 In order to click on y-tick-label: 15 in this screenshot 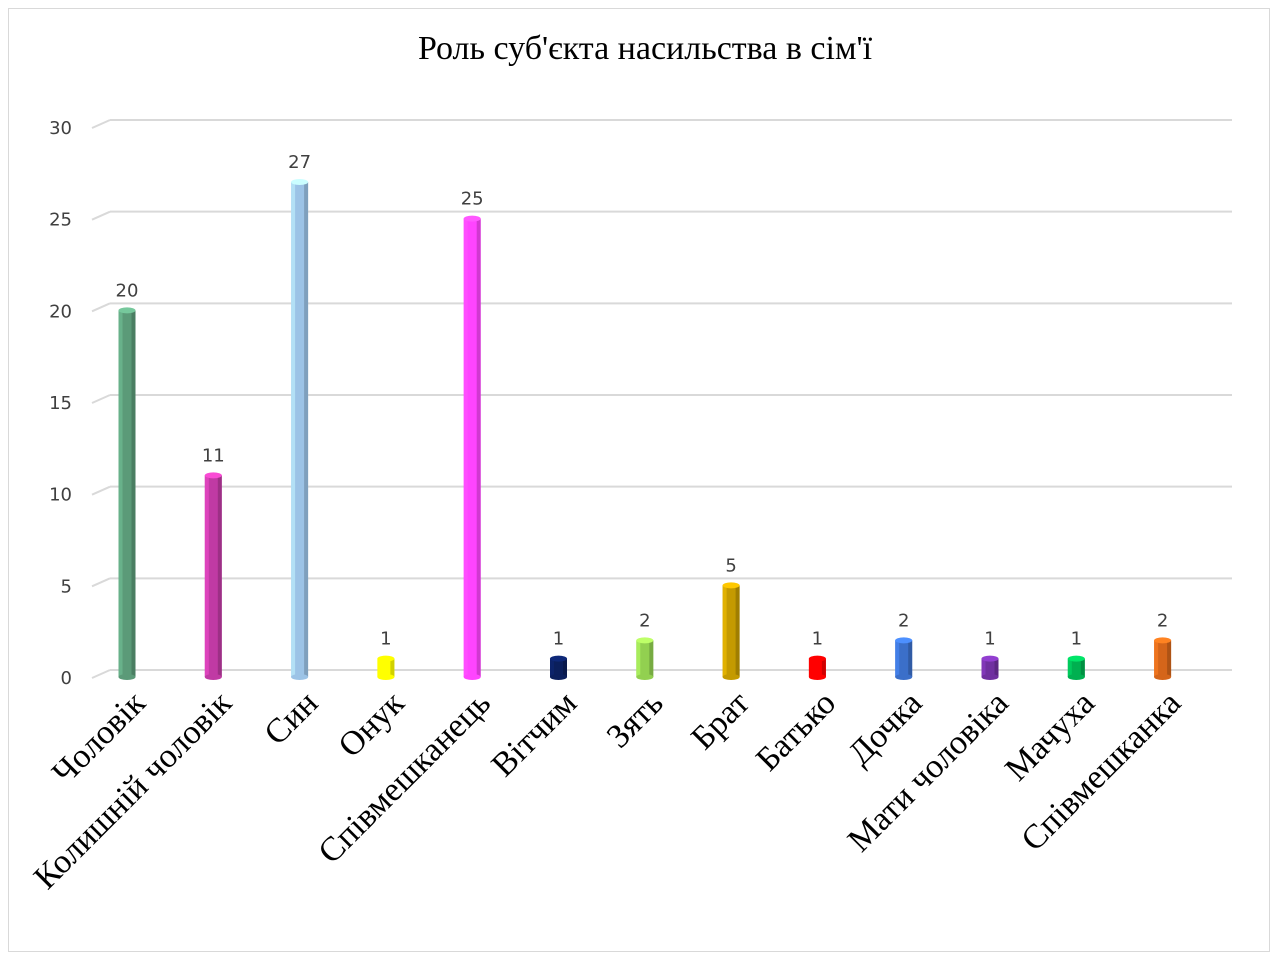, I will do `click(60, 403)`.